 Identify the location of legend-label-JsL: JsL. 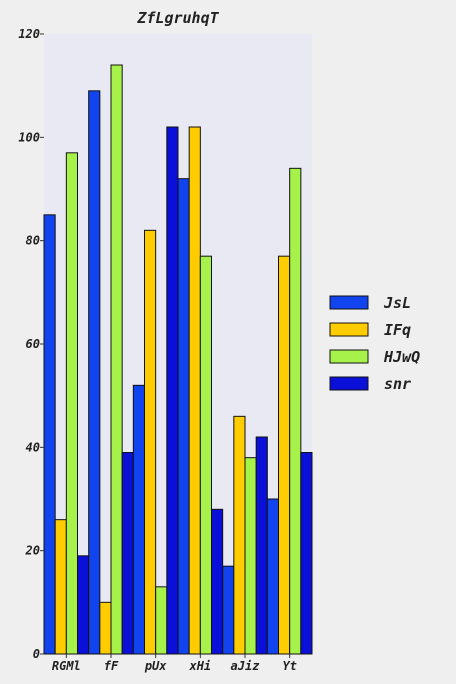
(397, 303).